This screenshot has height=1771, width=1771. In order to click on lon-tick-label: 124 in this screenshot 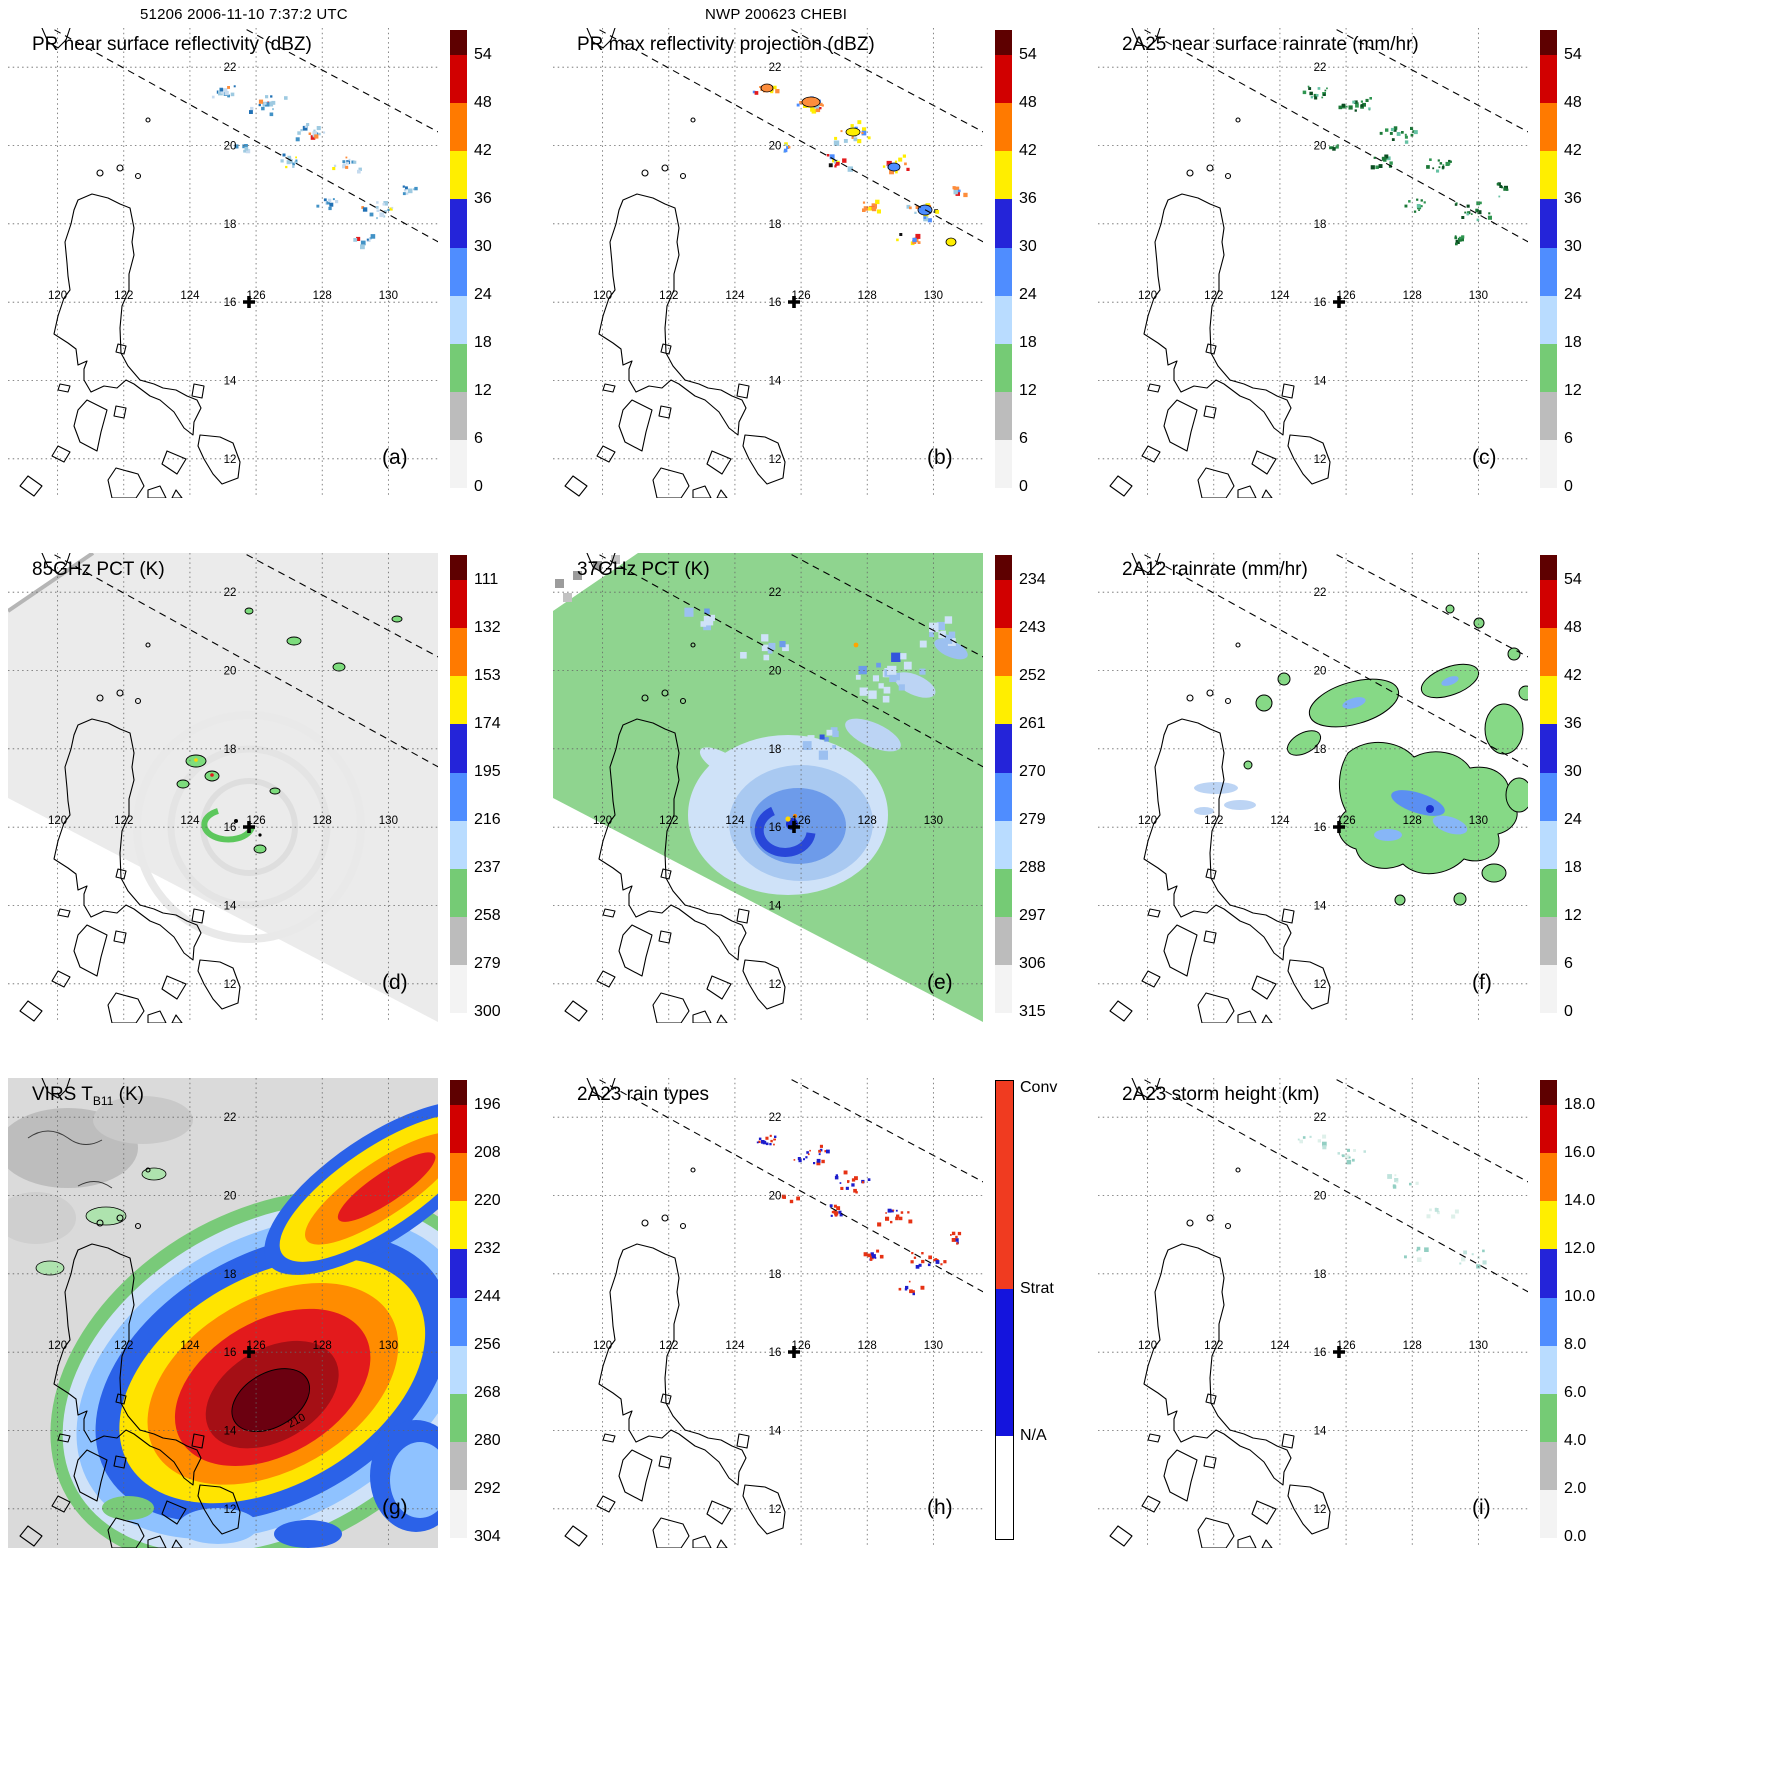, I will do `click(190, 1346)`.